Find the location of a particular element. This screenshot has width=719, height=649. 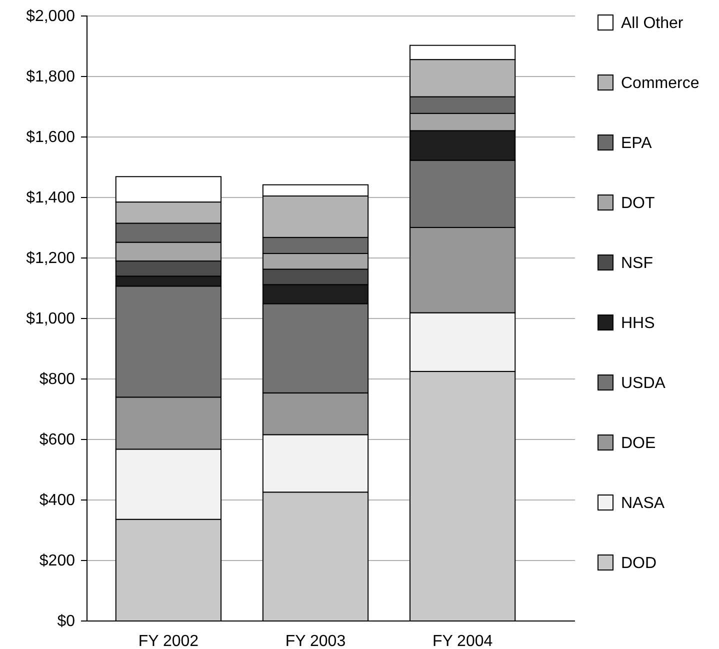

y-tick-label: $1,600 is located at coordinates (51, 137).